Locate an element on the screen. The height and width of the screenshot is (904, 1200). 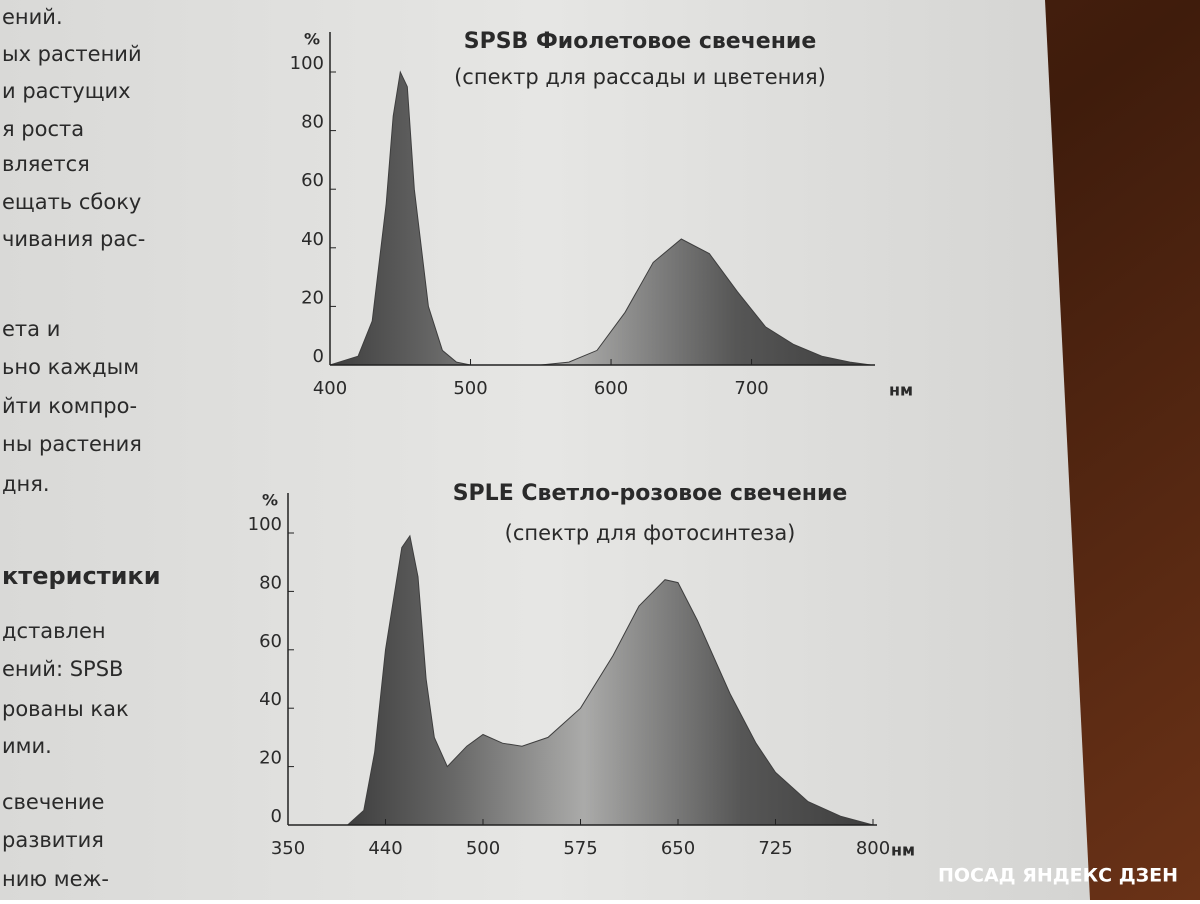
body-text: ений. is located at coordinates (32, 17).